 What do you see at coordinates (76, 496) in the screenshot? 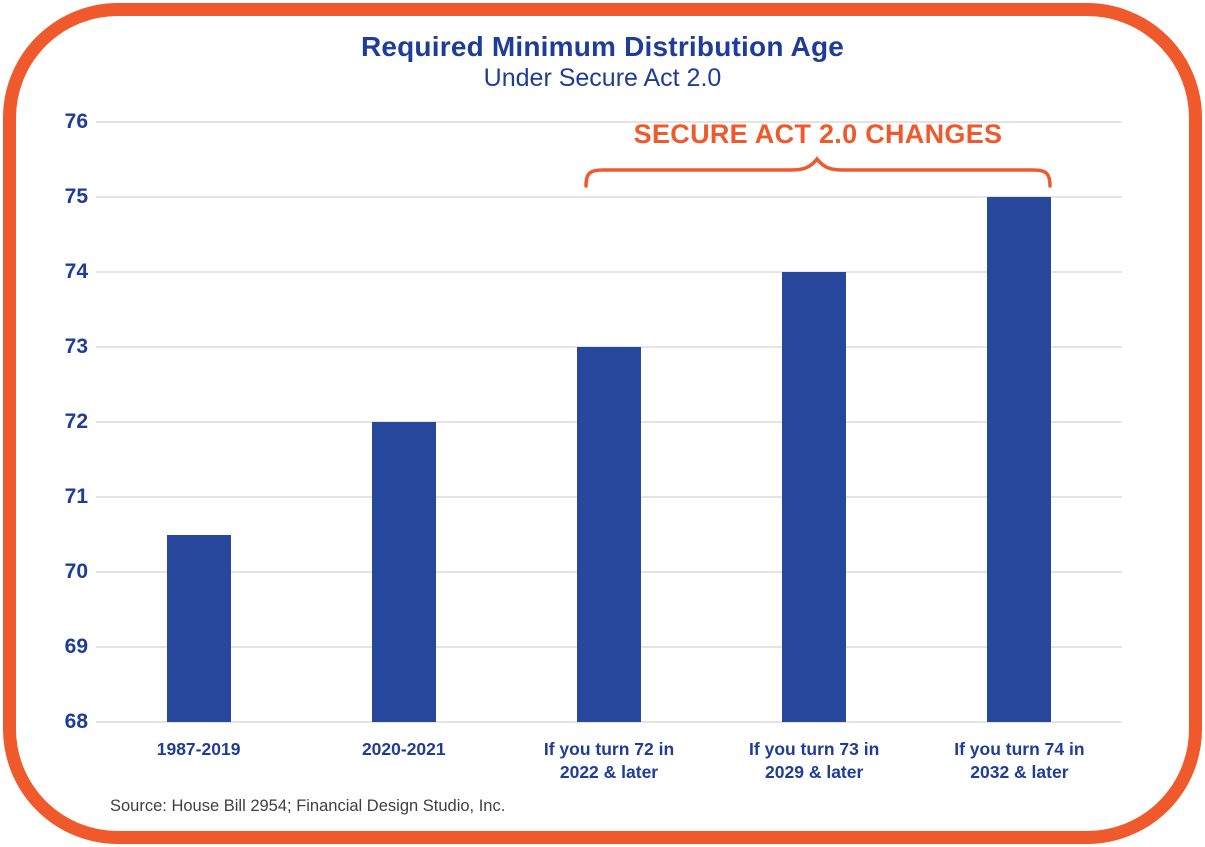
I see `y-tick-label: 71` at bounding box center [76, 496].